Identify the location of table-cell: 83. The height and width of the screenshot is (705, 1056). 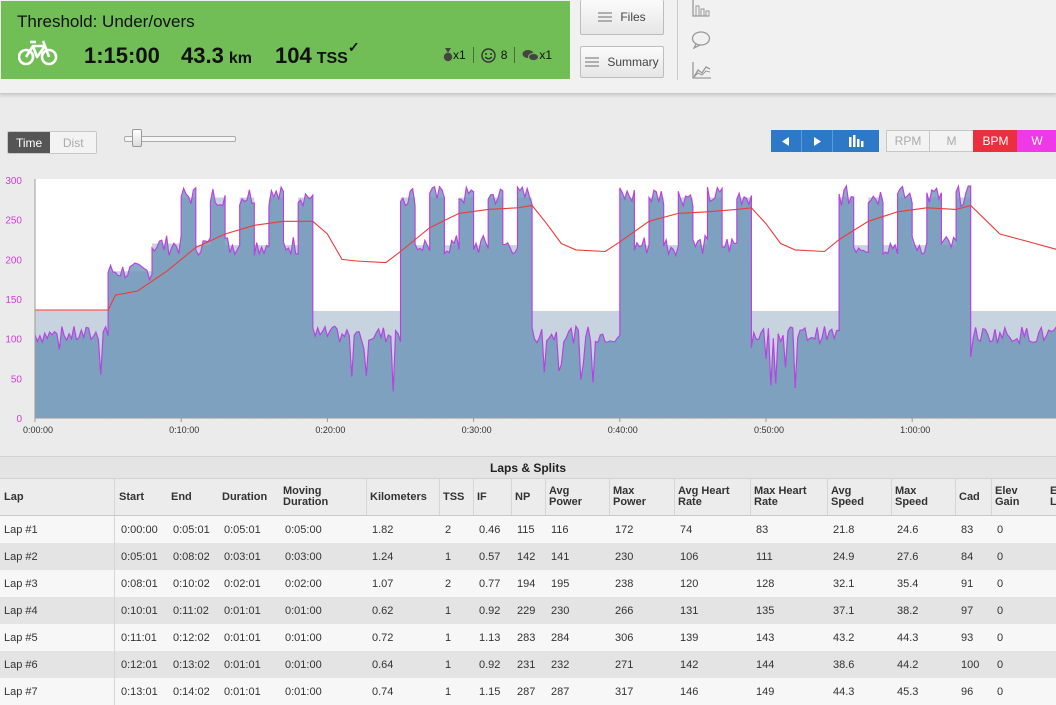
(762, 529).